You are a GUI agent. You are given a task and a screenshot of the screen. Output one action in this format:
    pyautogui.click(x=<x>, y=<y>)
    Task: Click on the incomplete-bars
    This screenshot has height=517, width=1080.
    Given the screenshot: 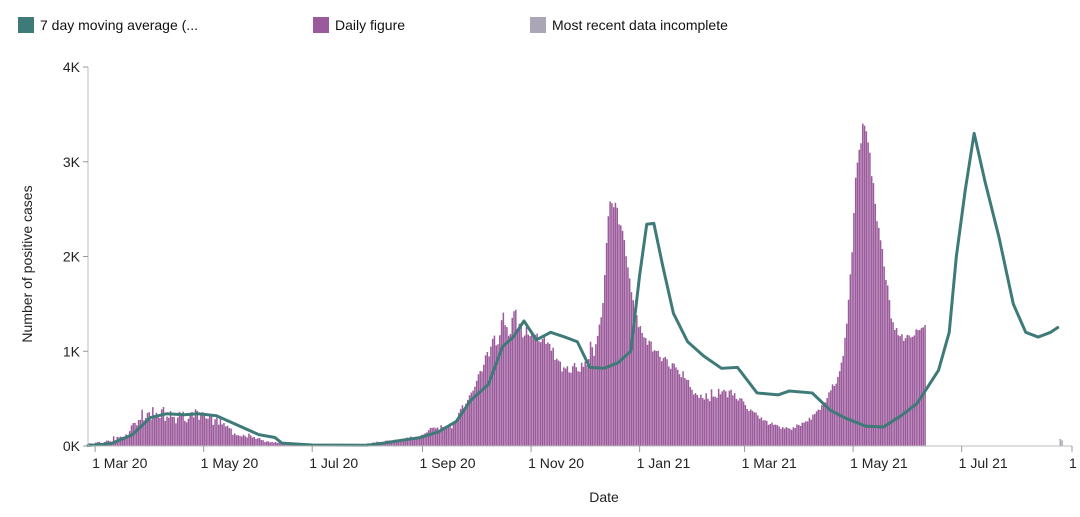 What is the action you would take?
    pyautogui.click(x=1061, y=442)
    